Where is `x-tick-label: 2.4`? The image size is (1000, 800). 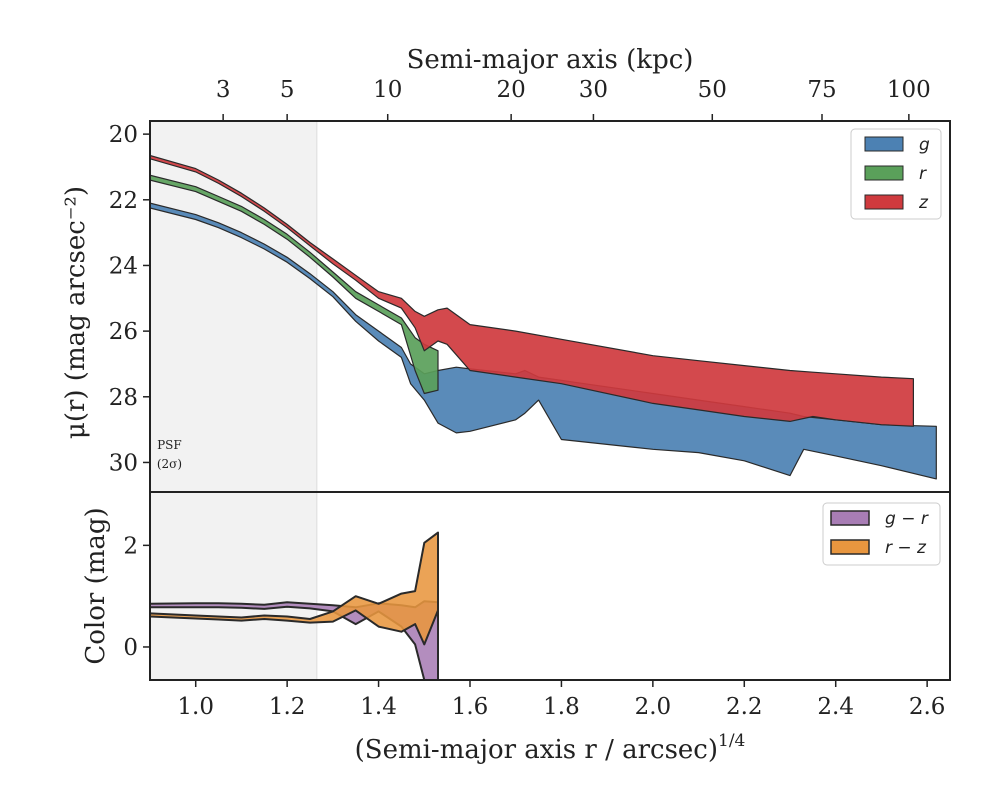
x-tick-label: 2.4 is located at coordinates (835, 707).